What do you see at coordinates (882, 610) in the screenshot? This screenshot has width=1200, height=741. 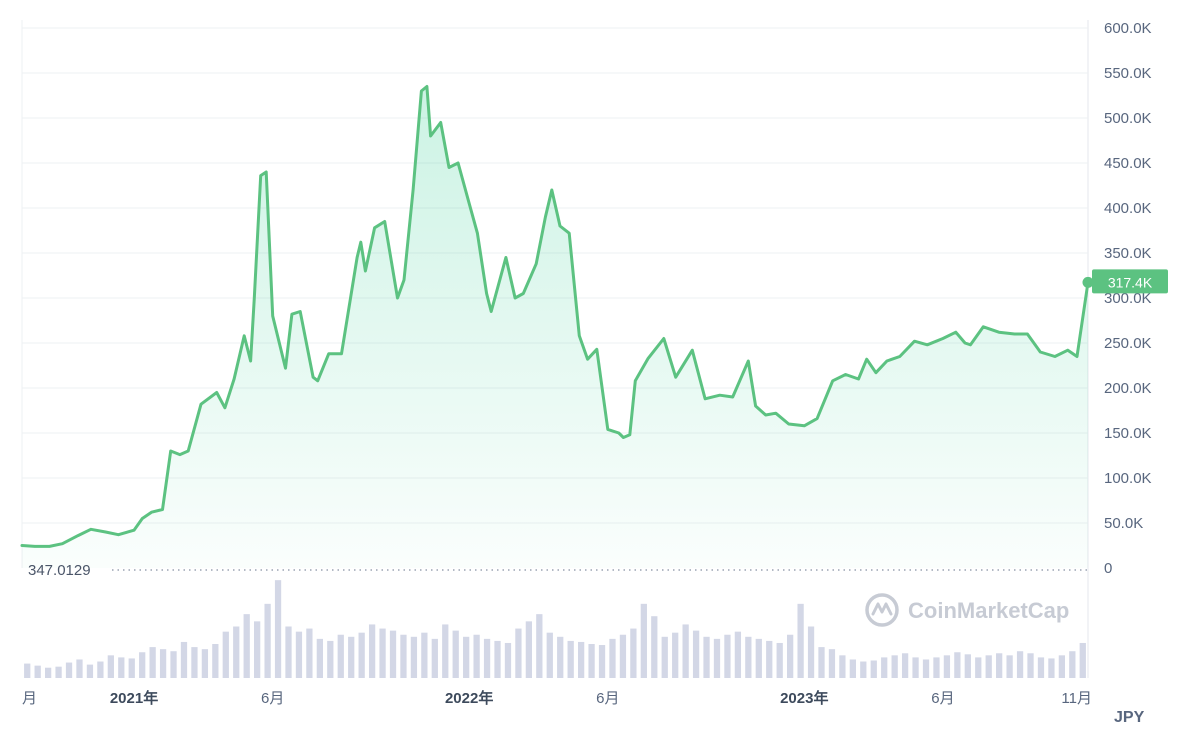 I see `coinmarketcap-logo-icon` at bounding box center [882, 610].